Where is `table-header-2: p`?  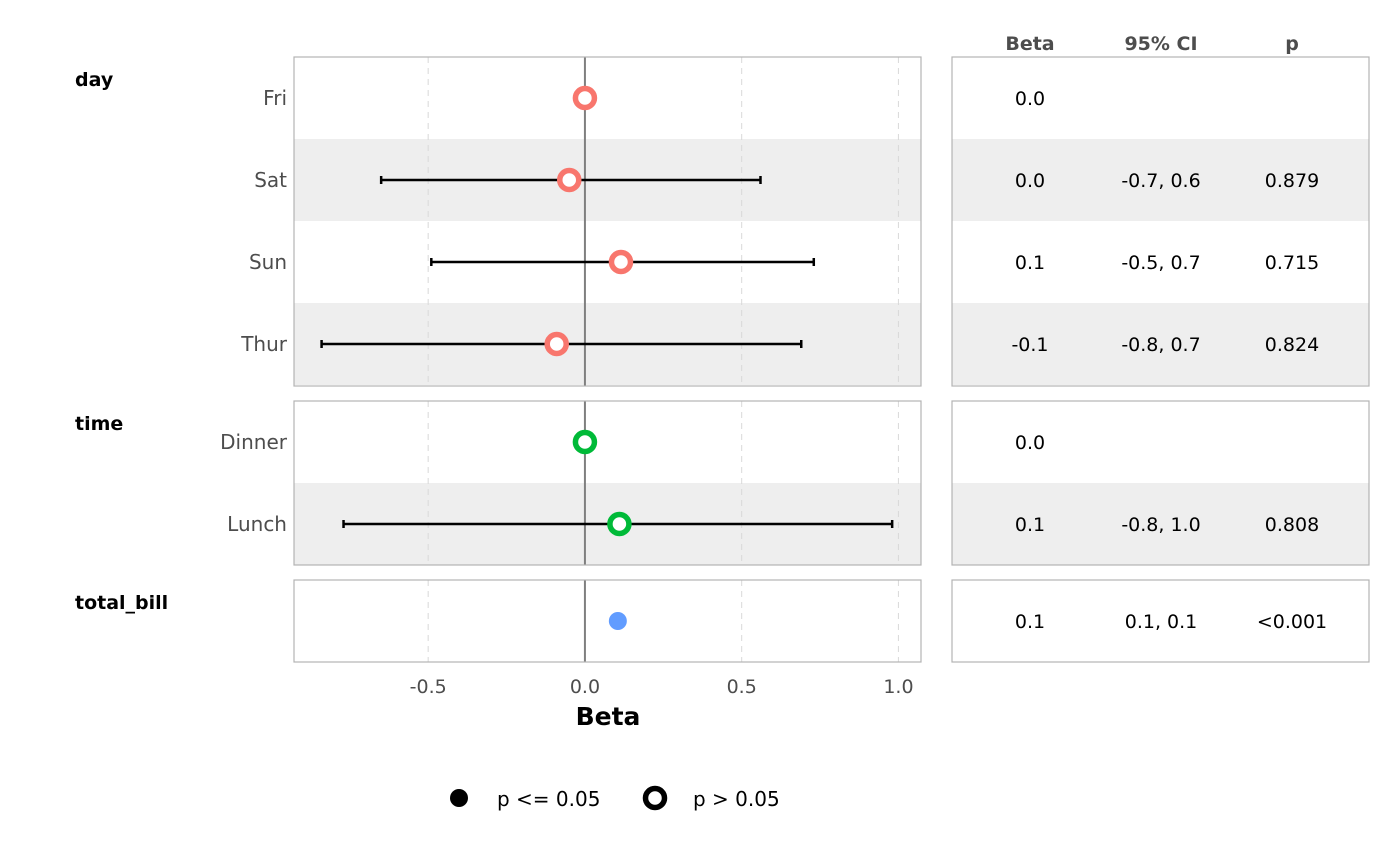 table-header-2: p is located at coordinates (1292, 44).